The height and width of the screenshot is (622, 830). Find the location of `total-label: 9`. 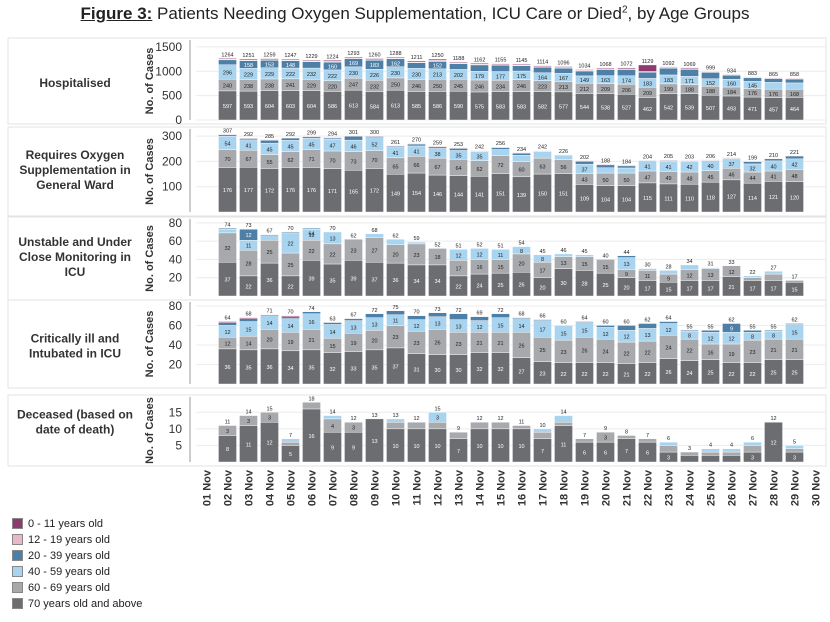

total-label: 9 is located at coordinates (458, 429).